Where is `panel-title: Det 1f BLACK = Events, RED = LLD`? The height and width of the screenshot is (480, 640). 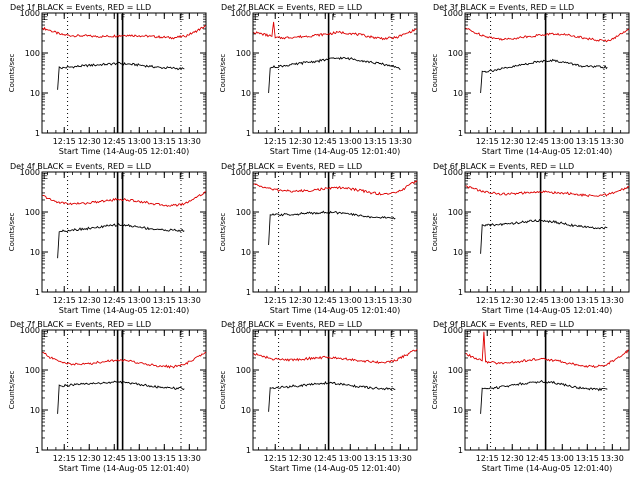
panel-title: Det 1f BLACK = Events, RED = LLD is located at coordinates (80, 7).